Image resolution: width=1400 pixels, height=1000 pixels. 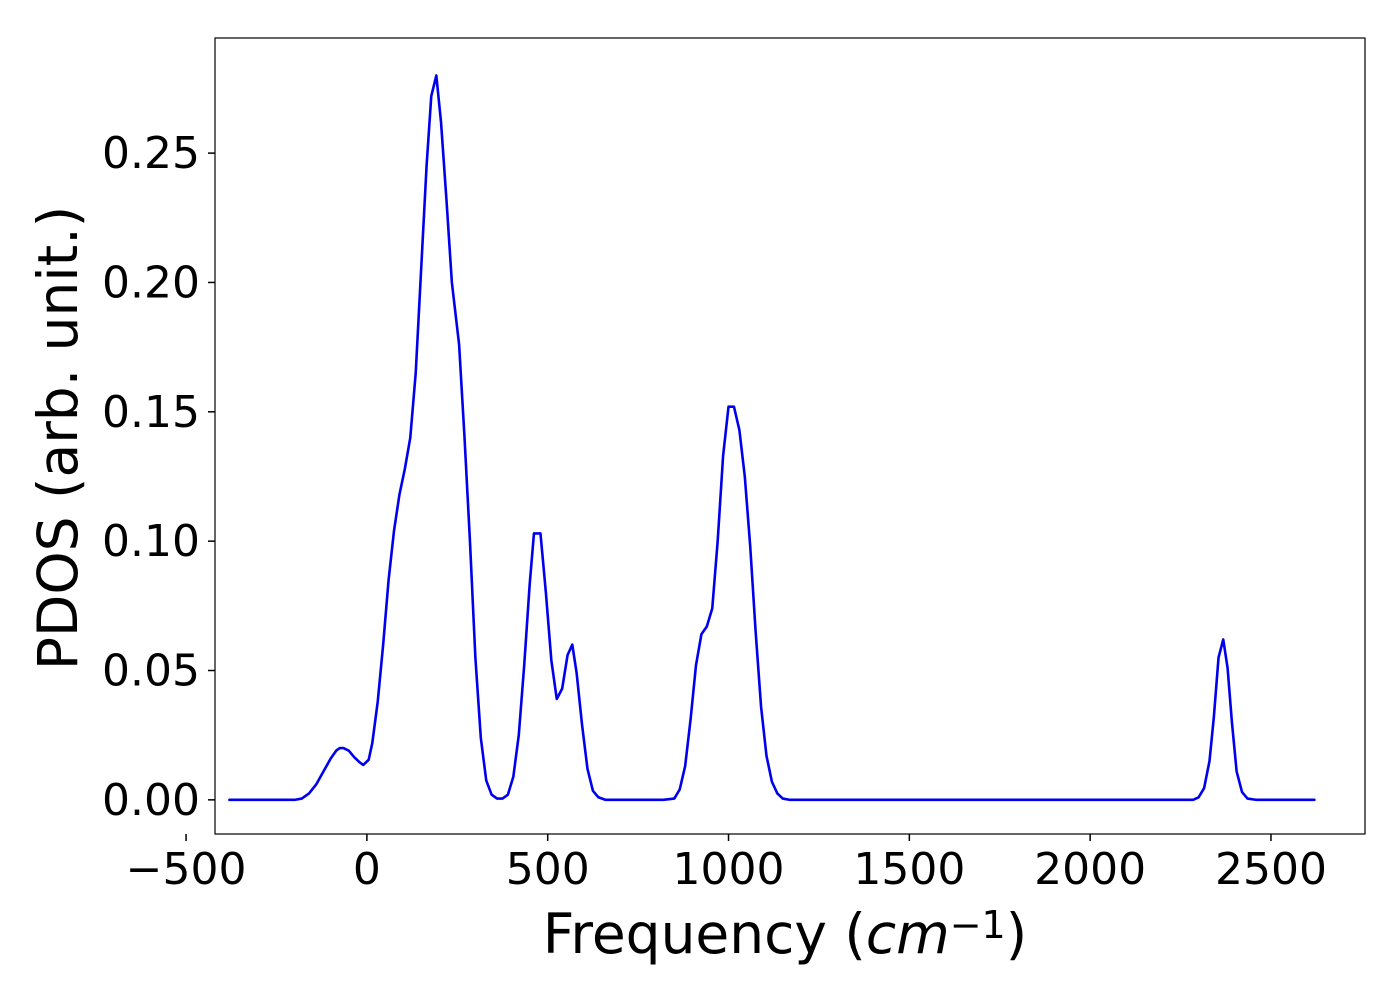 I want to click on y-axis-title: PDOS (arb. unit.), so click(x=58, y=438).